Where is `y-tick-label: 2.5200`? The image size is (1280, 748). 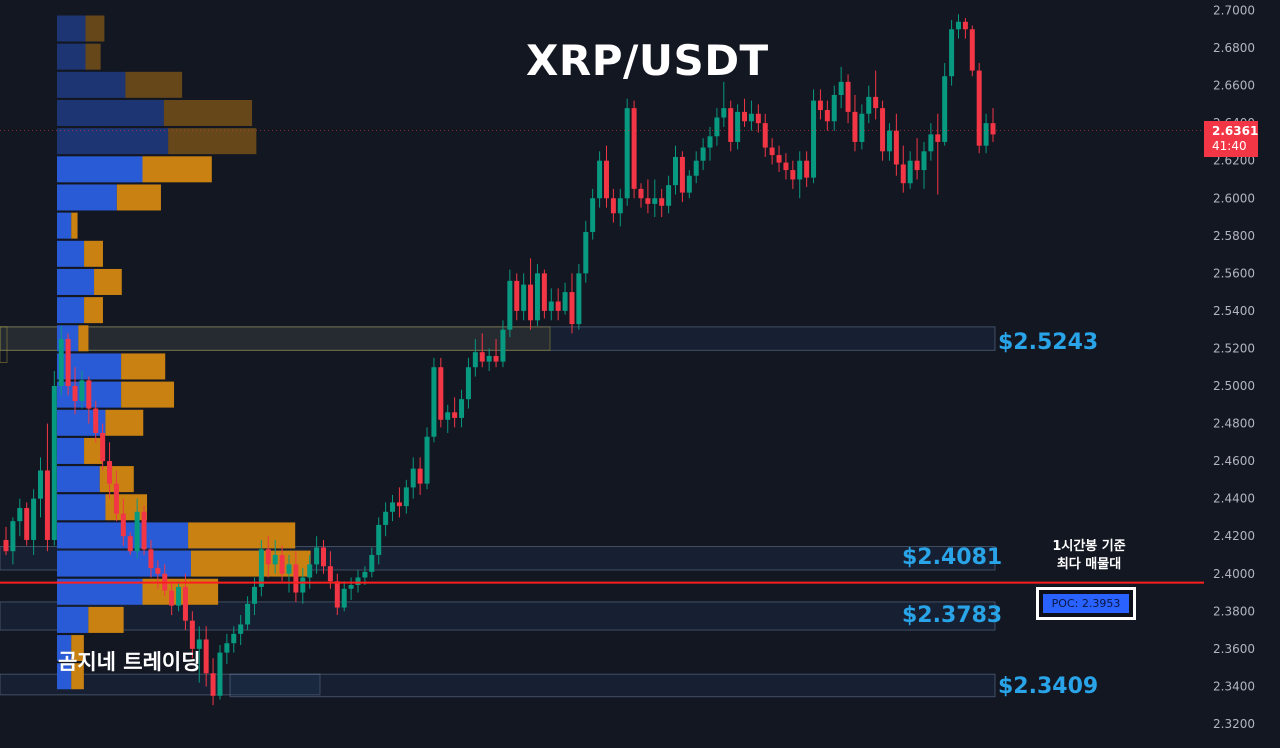 y-tick-label: 2.5200 is located at coordinates (1234, 348).